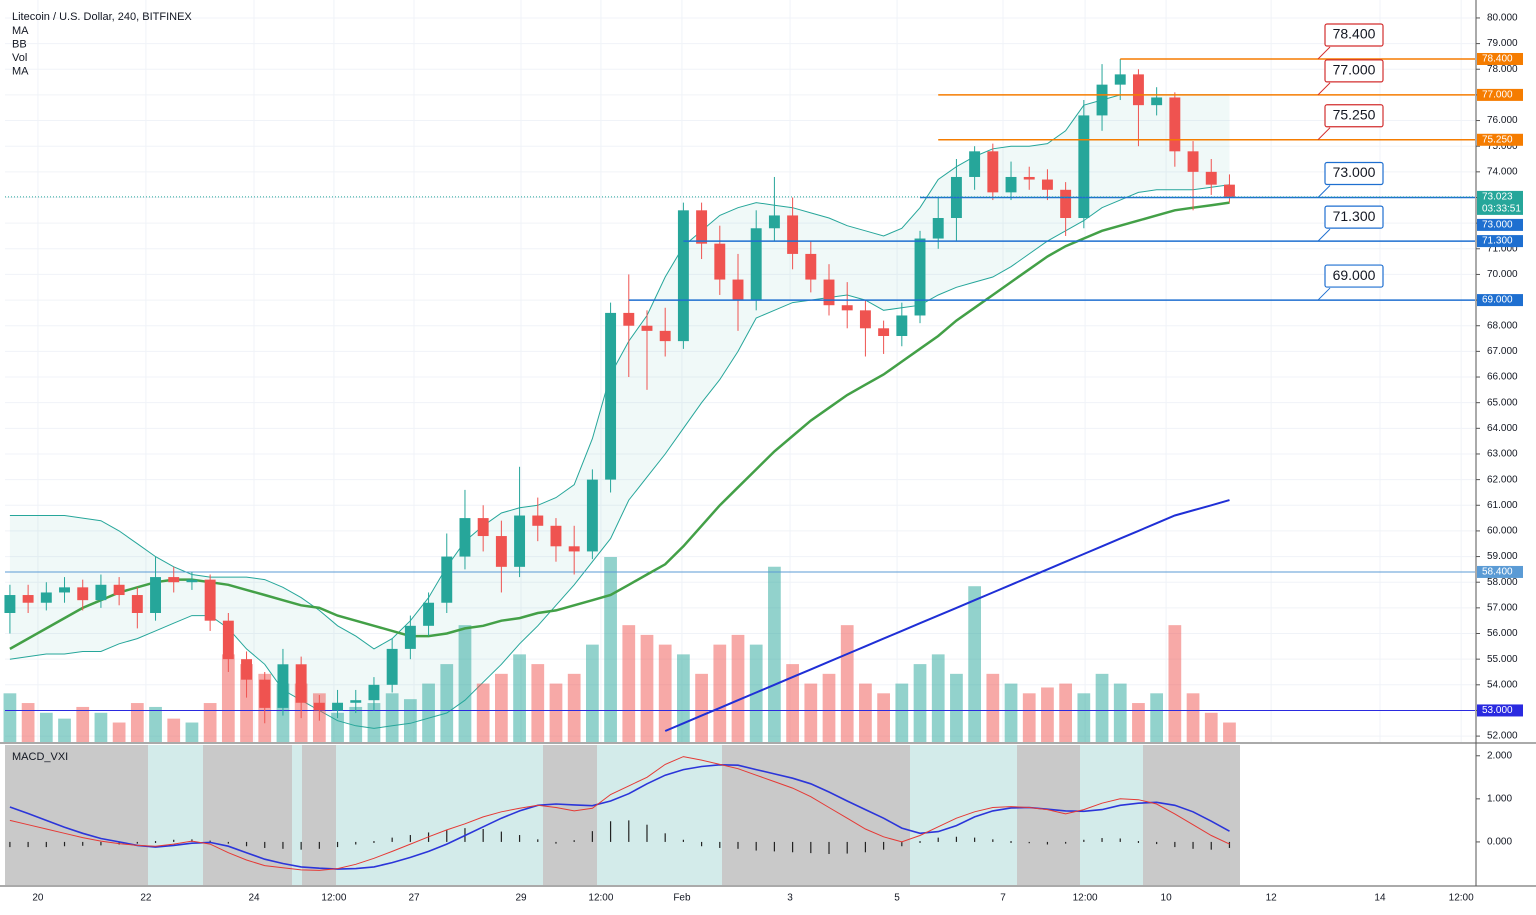  I want to click on y-tick-label: 74.000, so click(1502, 171).